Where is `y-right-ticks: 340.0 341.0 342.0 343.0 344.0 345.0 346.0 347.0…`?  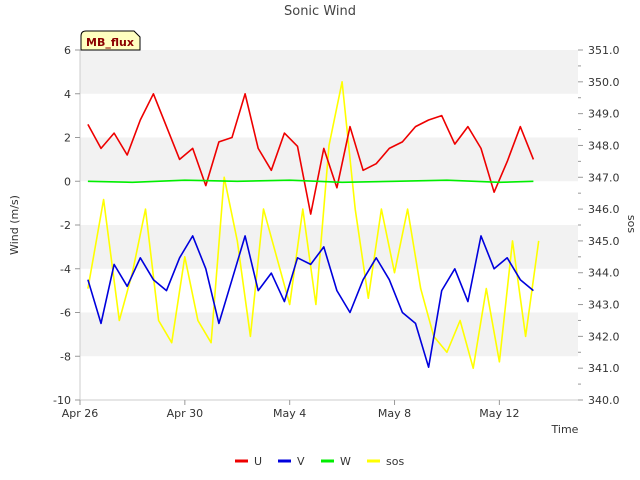
y-right-ticks: 340.0 341.0 342.0 343.0 344.0 345.0 346.0 347.0… is located at coordinates (599, 225).